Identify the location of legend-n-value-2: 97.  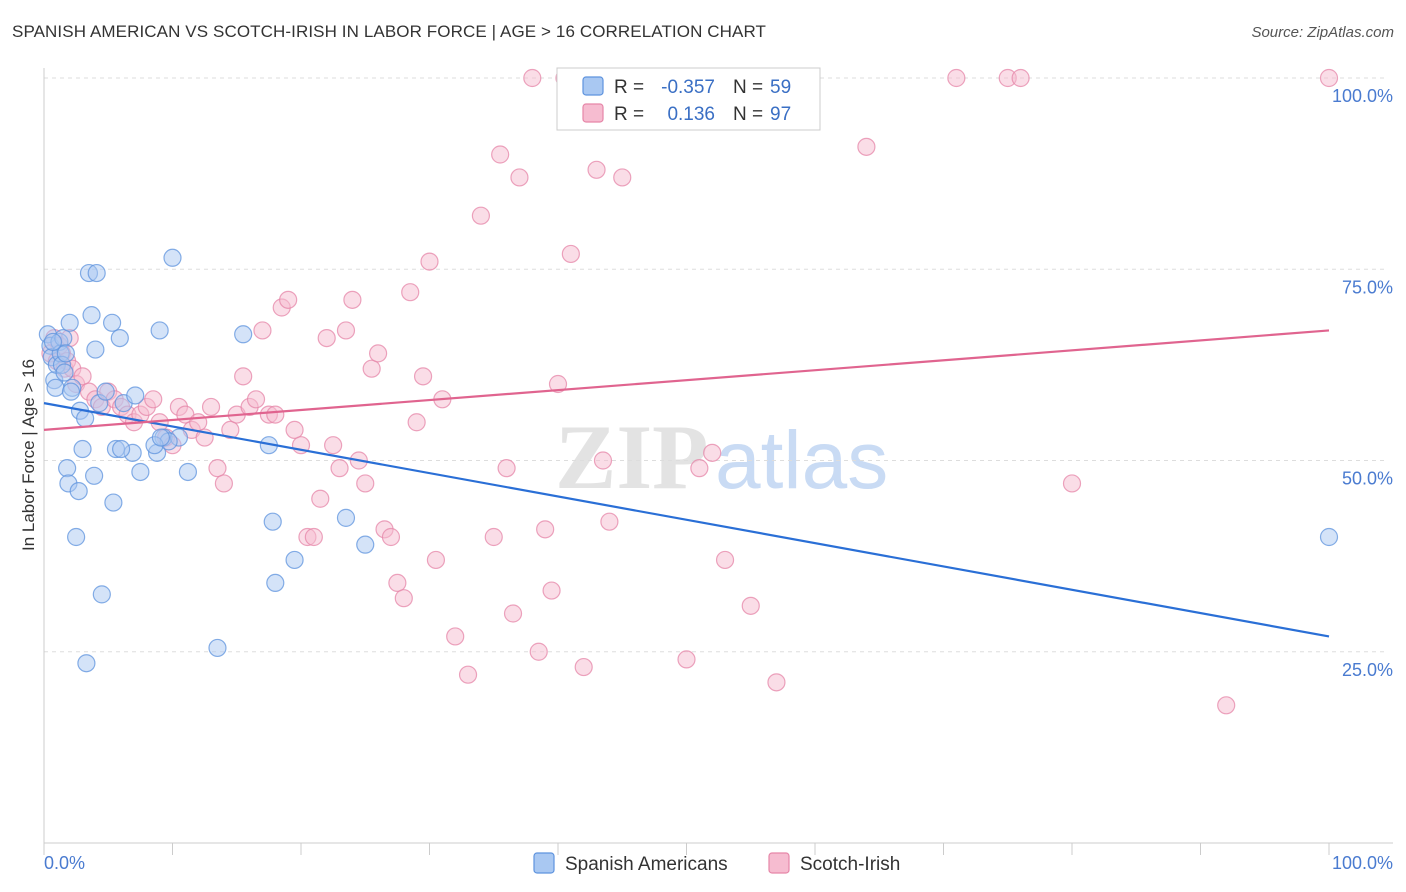
(780, 114).